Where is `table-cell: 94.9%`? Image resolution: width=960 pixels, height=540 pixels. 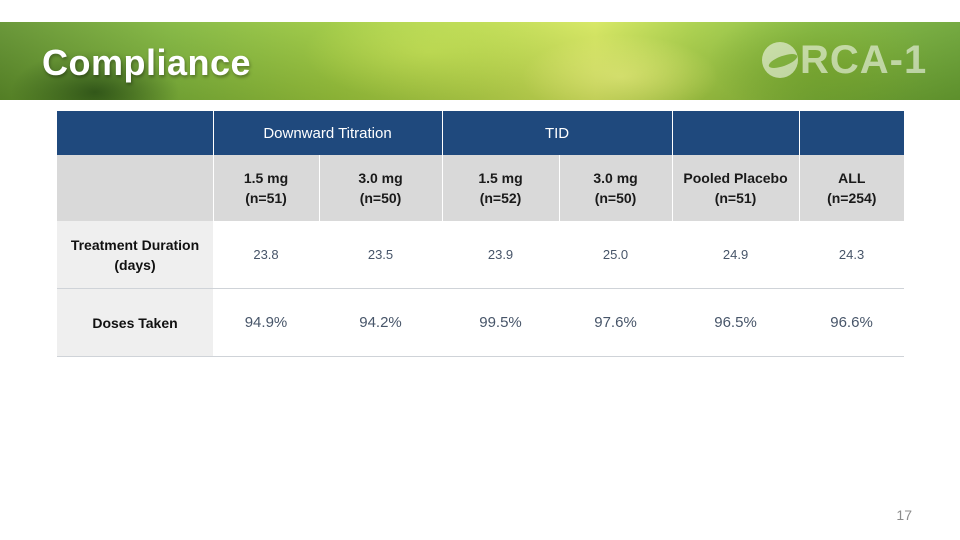 table-cell: 94.9% is located at coordinates (266, 322).